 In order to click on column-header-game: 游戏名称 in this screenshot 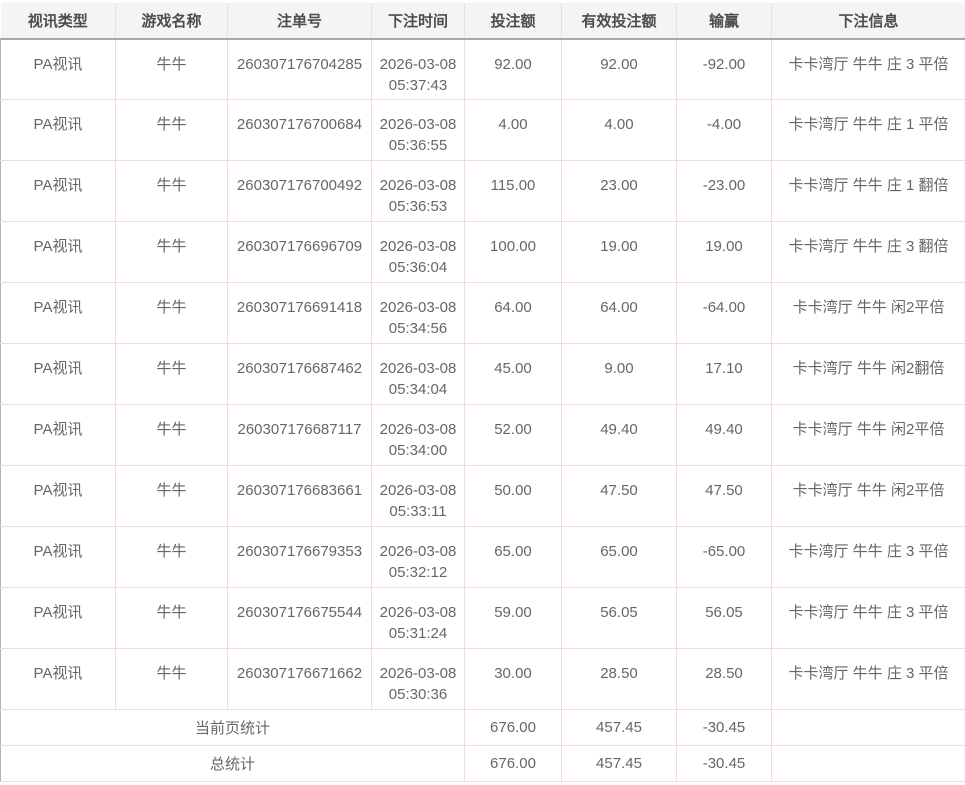, I will do `click(171, 20)`.